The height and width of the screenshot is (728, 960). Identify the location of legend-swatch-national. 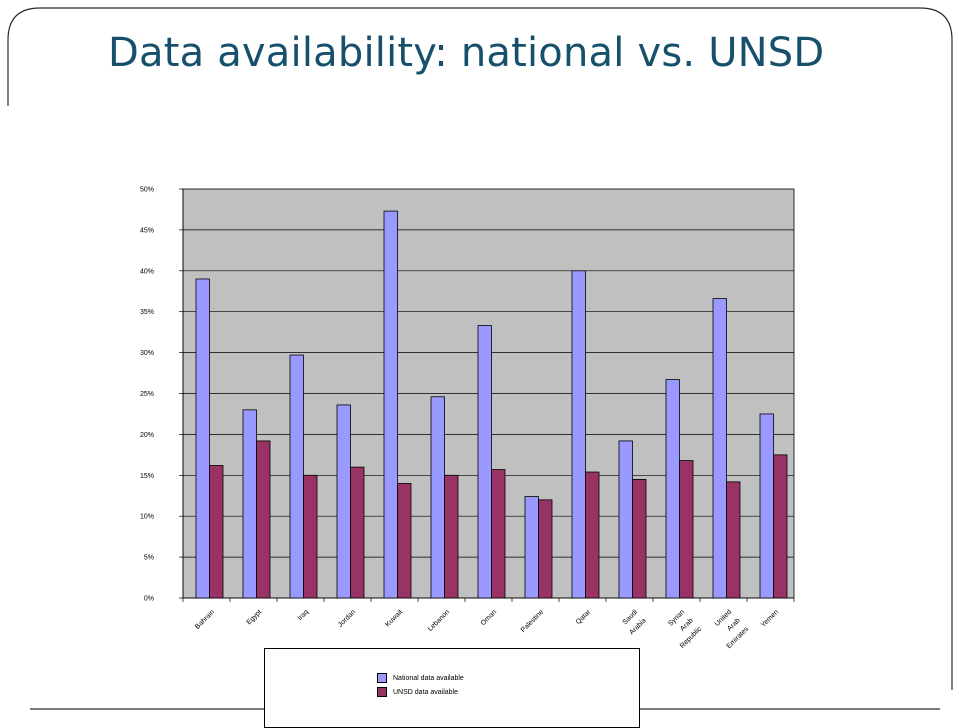
(382, 678).